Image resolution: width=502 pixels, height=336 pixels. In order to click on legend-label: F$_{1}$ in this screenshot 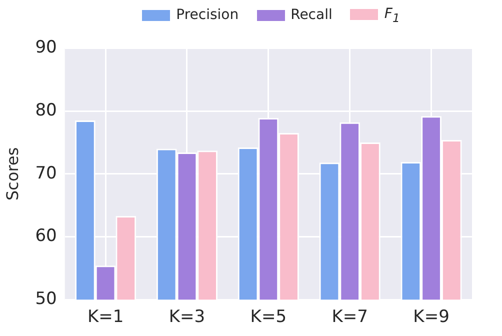, I will do `click(392, 15)`.